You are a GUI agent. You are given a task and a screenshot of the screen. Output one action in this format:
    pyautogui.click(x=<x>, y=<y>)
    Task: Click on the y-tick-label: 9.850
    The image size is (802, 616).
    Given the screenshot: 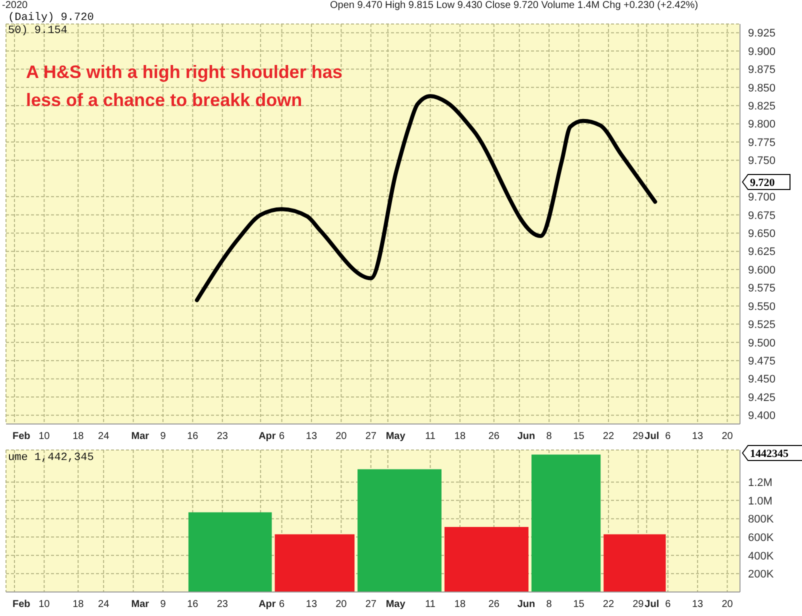 What is the action you would take?
    pyautogui.click(x=762, y=88)
    